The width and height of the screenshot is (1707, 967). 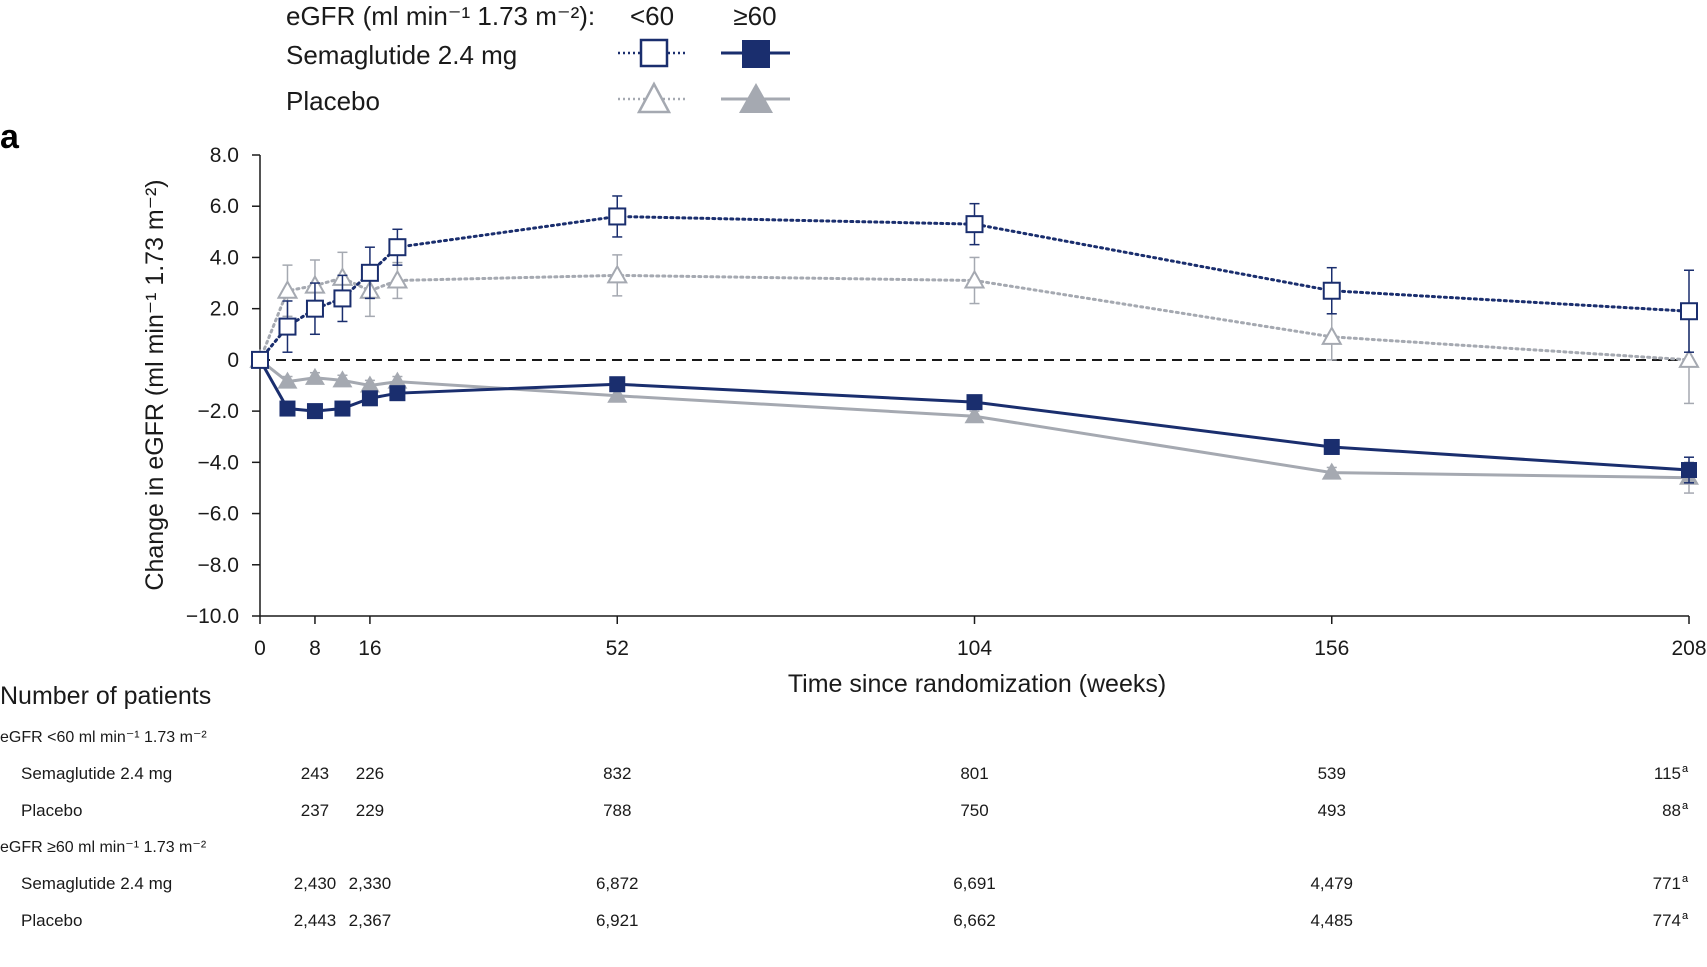 I want to click on legend-placebo-lt60-icon, so click(x=652, y=97).